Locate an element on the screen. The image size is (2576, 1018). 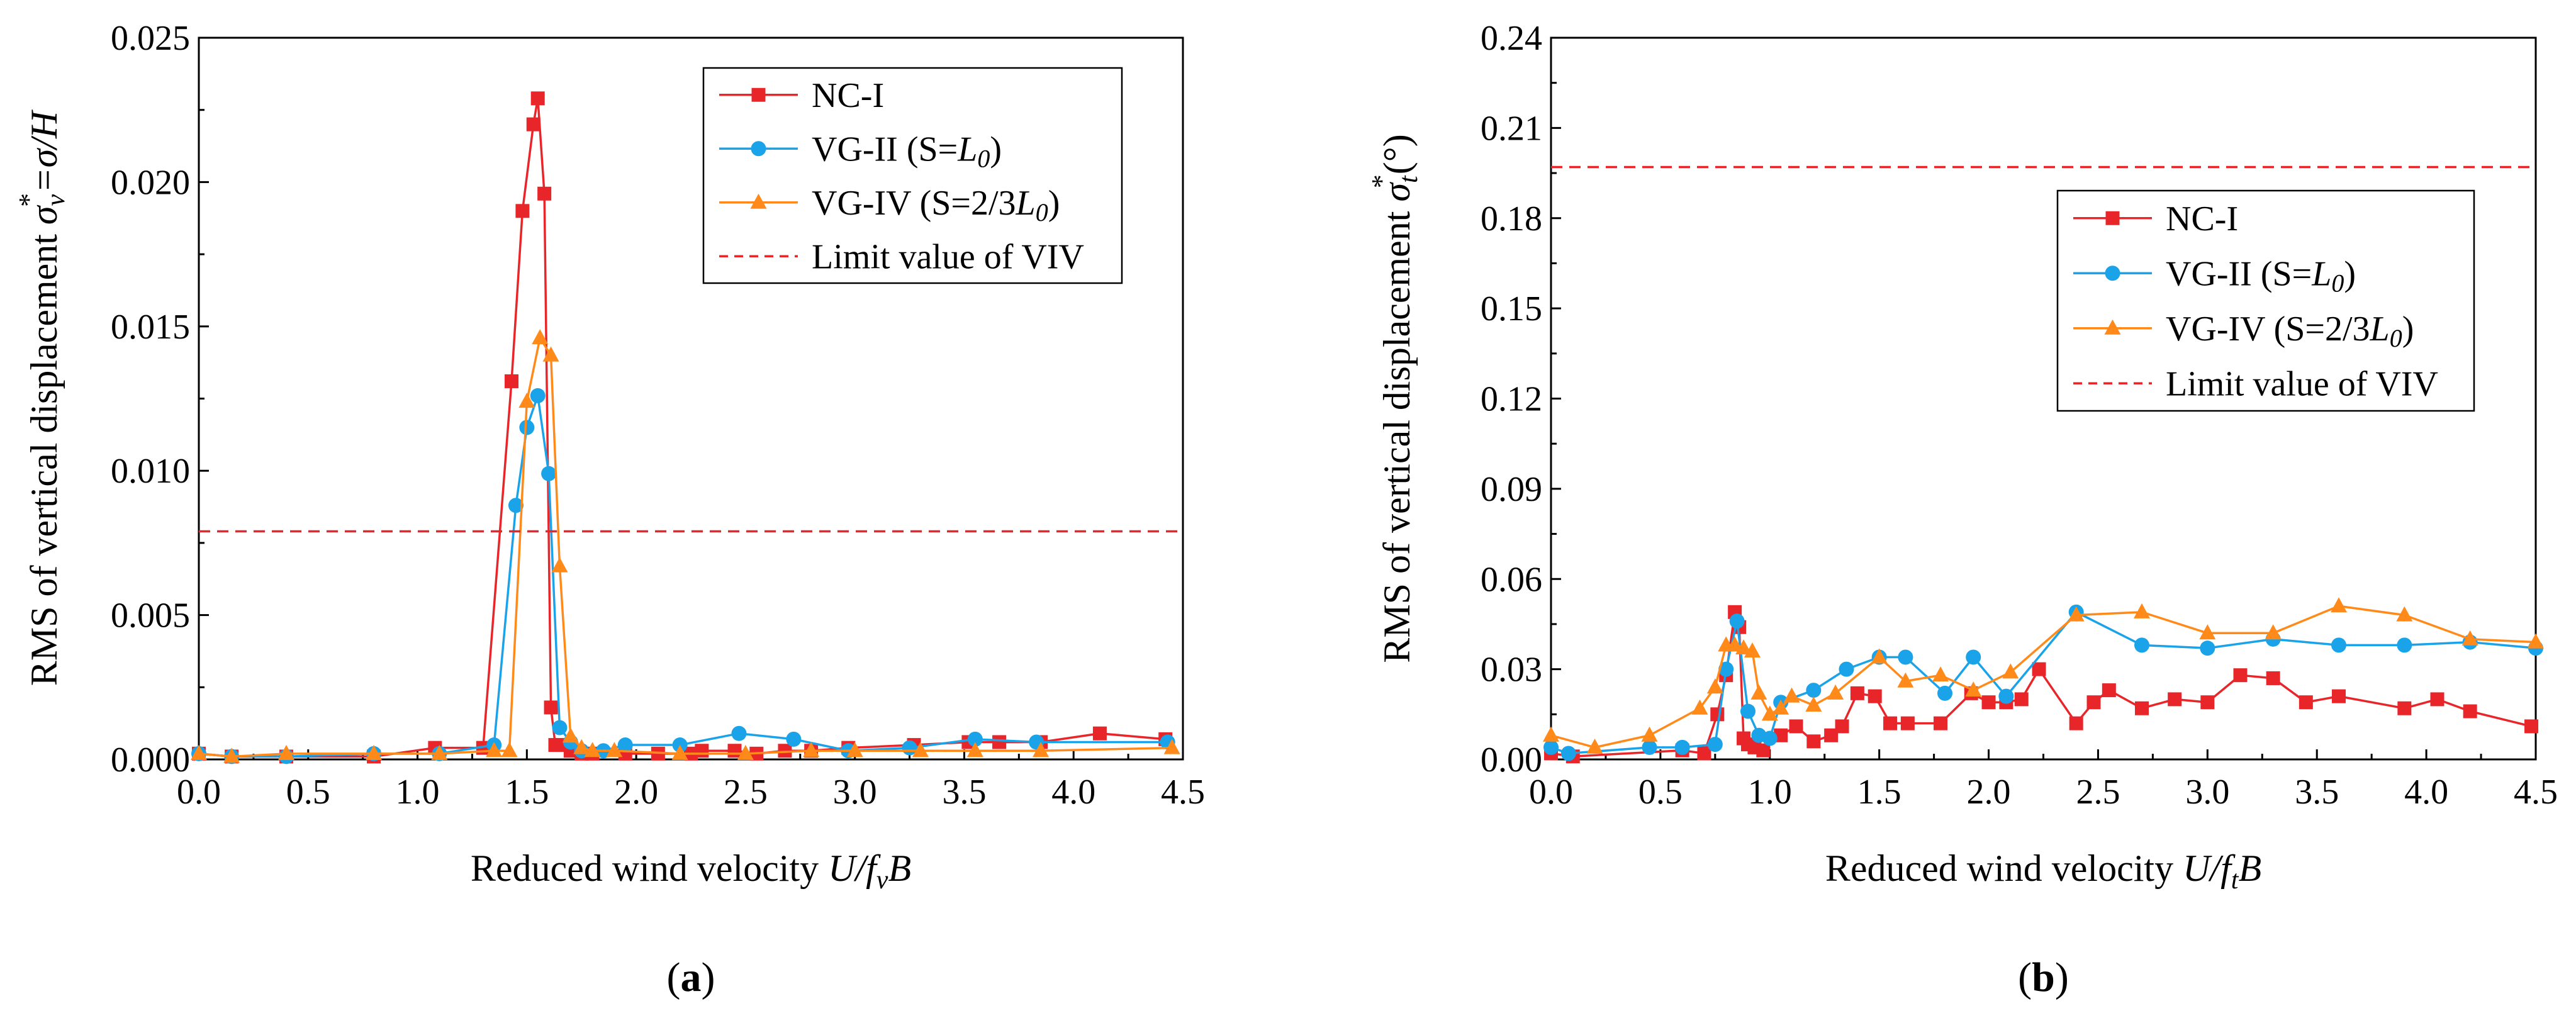
y-tick-label: 0.010 is located at coordinates (150, 471).